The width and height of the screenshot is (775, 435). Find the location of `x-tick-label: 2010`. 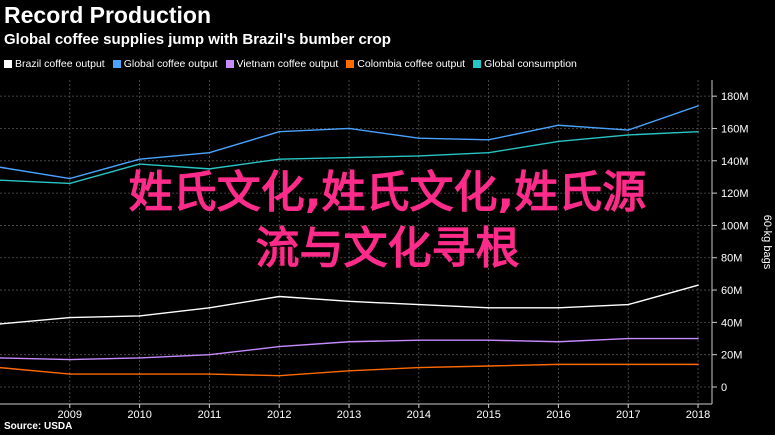

x-tick-label: 2010 is located at coordinates (139, 415).